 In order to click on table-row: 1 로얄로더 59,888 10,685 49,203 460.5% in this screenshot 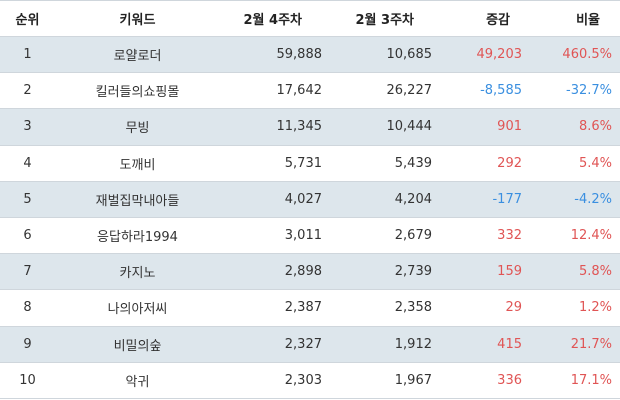, I will do `click(310, 55)`.